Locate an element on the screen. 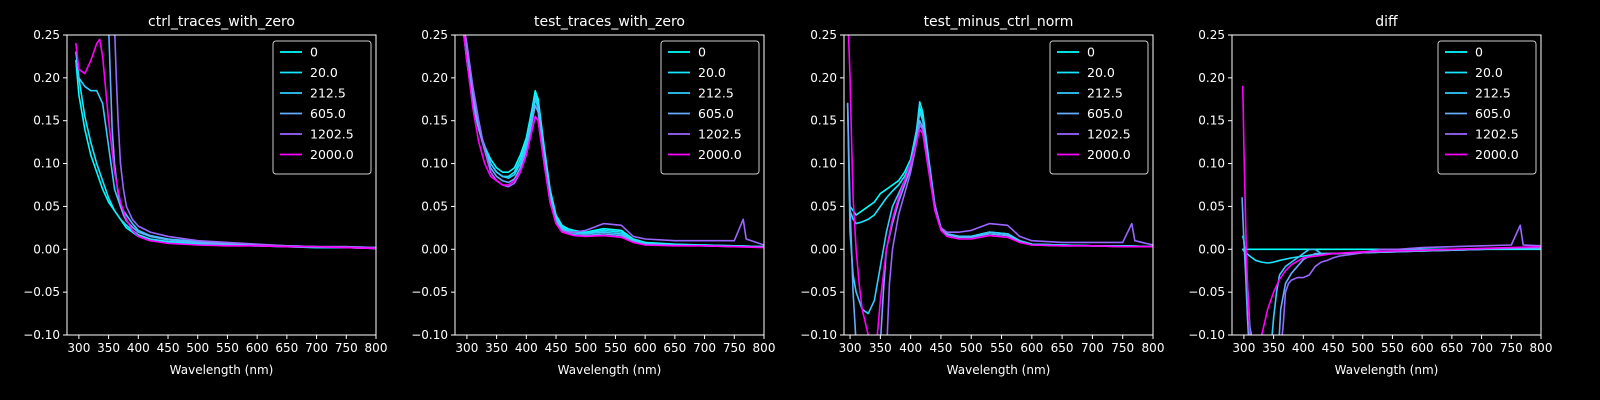 The width and height of the screenshot is (1600, 400). series-line-212.5 is located at coordinates (999, 208).